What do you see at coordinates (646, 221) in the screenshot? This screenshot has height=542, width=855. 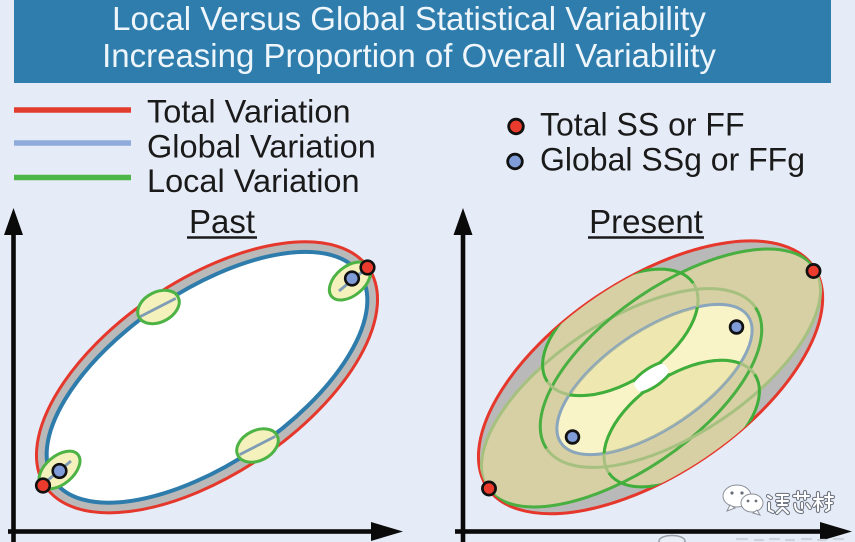 I see `svg-text: Present` at bounding box center [646, 221].